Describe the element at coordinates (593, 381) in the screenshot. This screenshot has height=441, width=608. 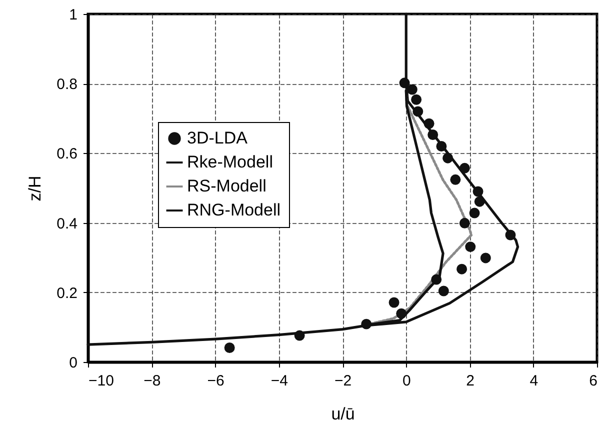
I see `x-tick-label: 6` at that location.